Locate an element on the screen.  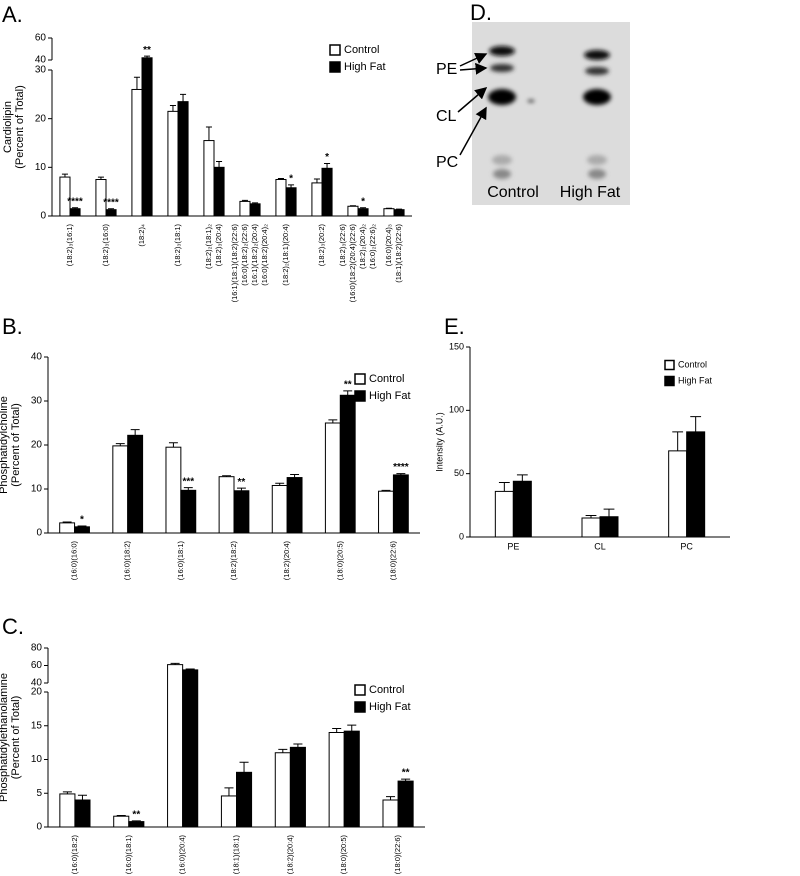
gel-panel: D. PE CL PC Control High Fat is located at coordinates (533, 102).